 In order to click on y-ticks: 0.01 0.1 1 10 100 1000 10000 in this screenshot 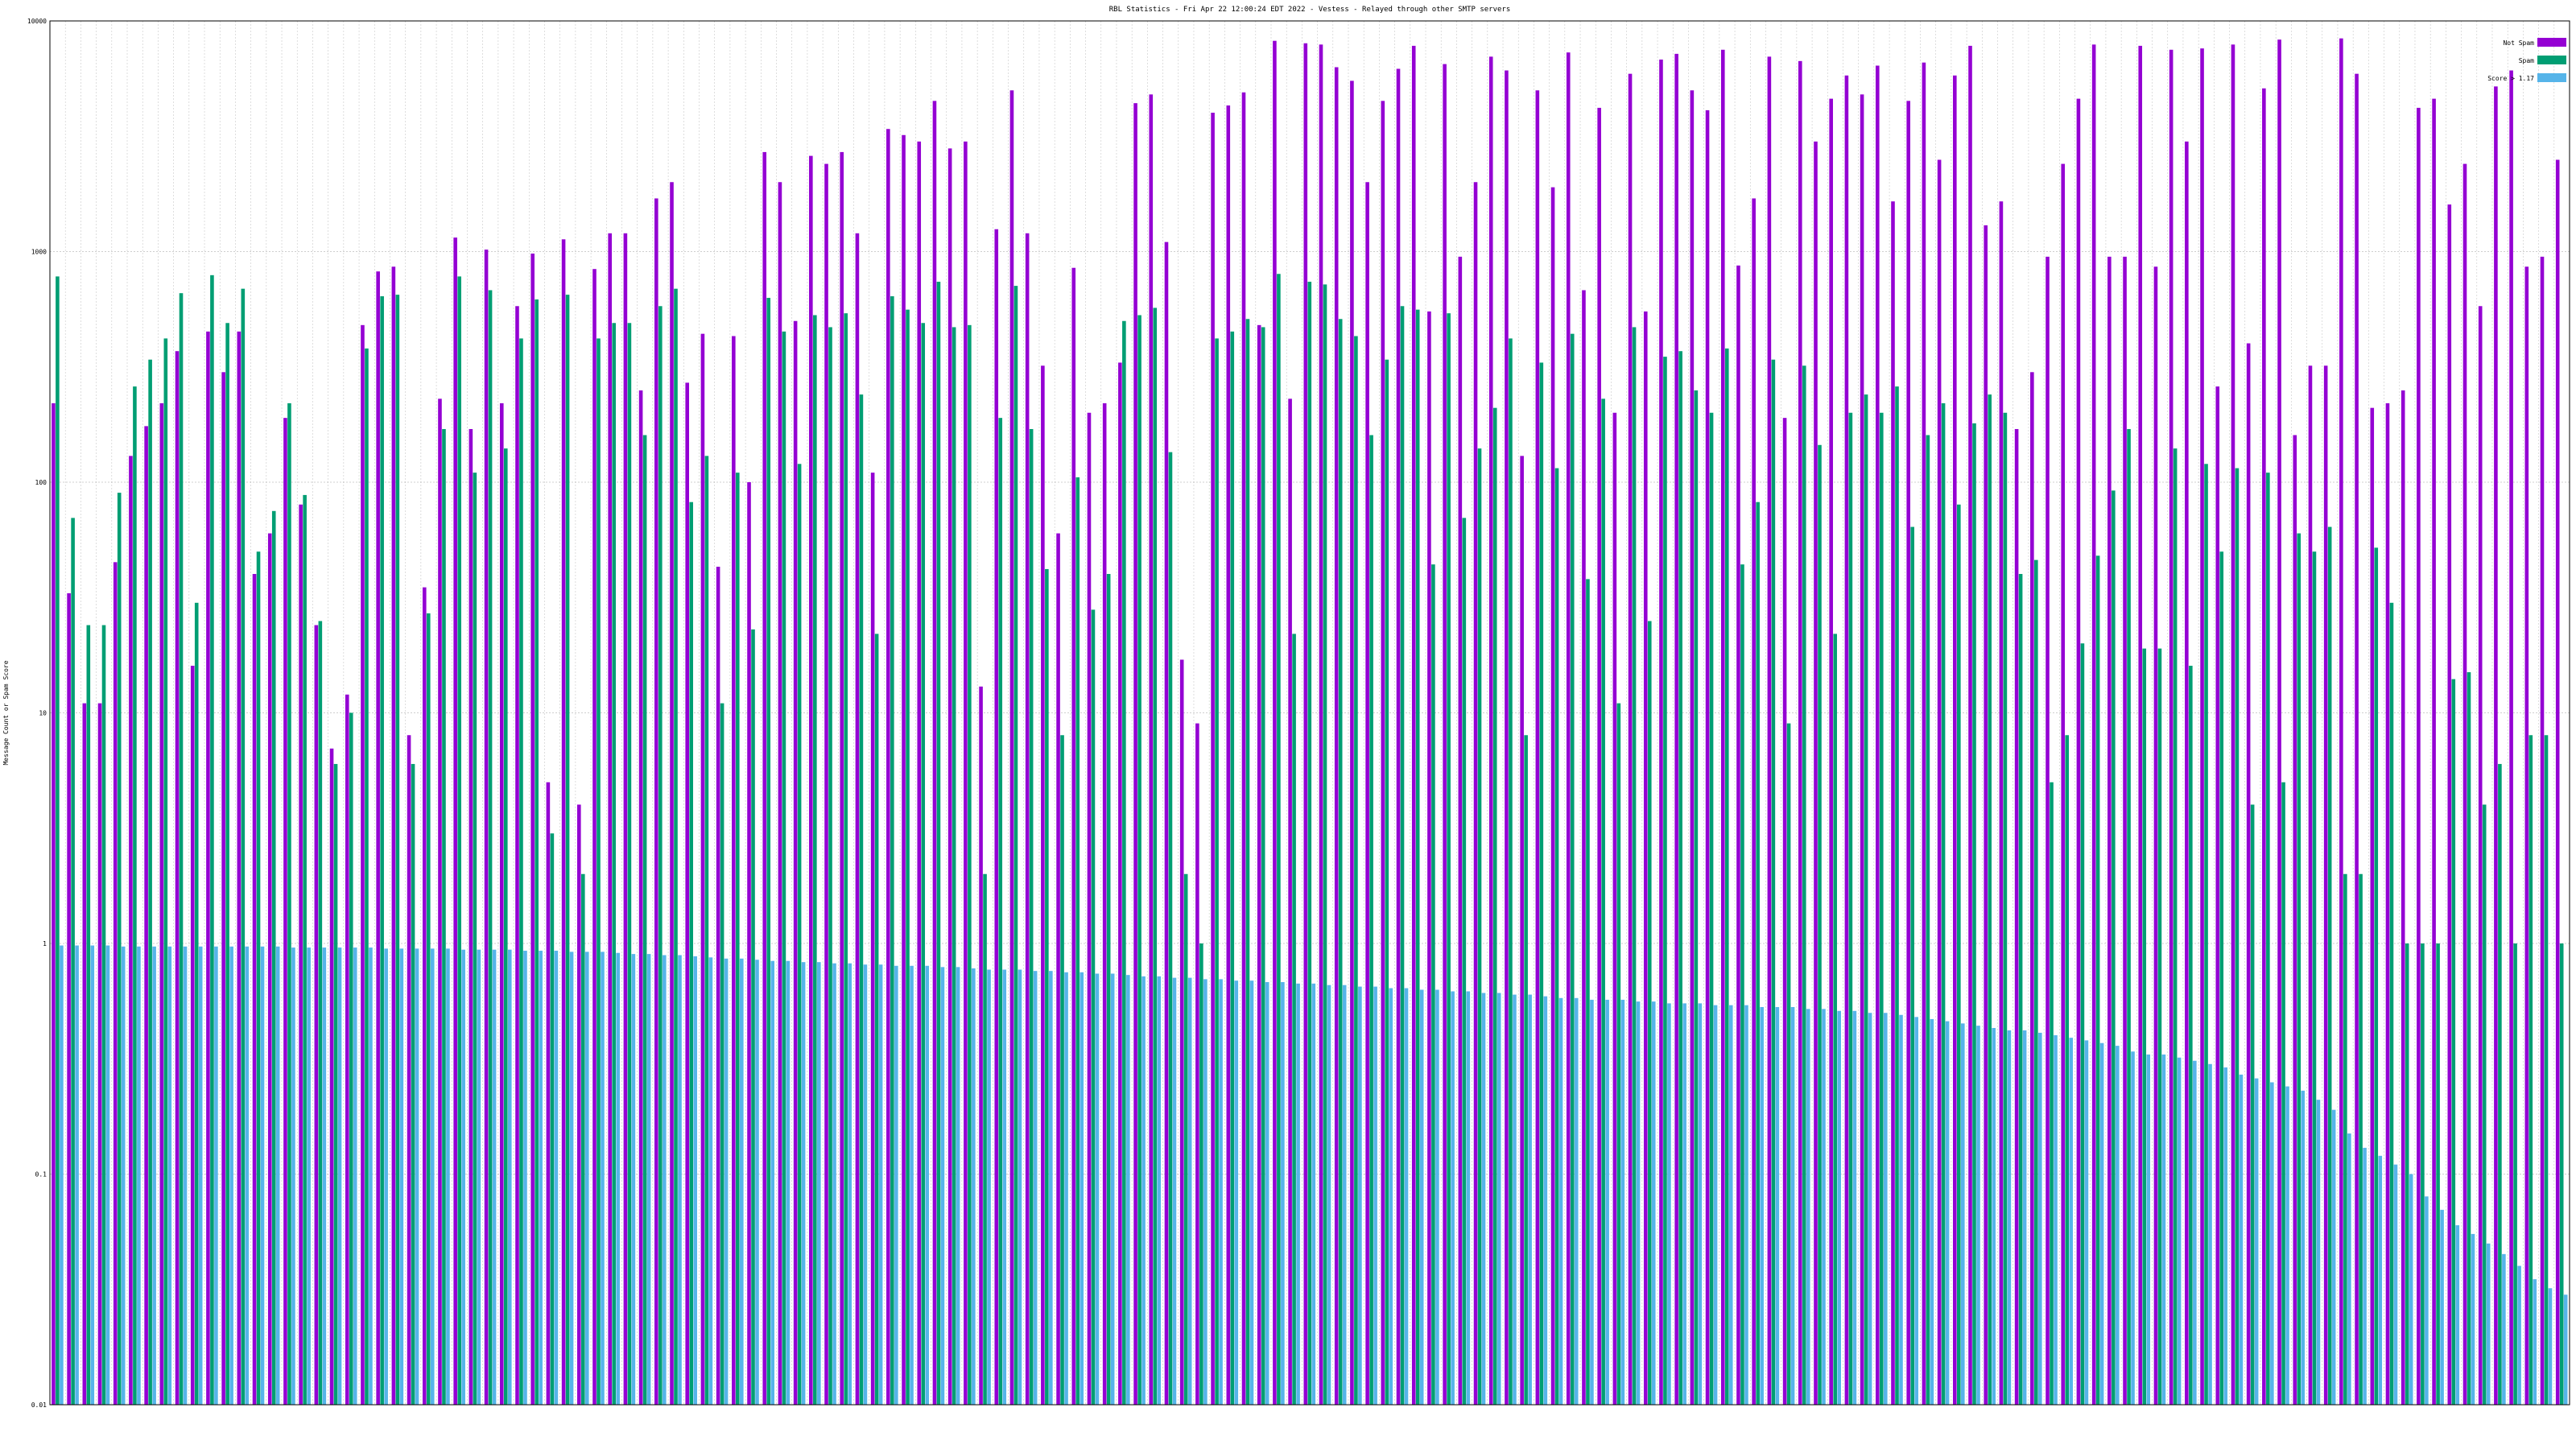, I will do `click(37, 713)`.